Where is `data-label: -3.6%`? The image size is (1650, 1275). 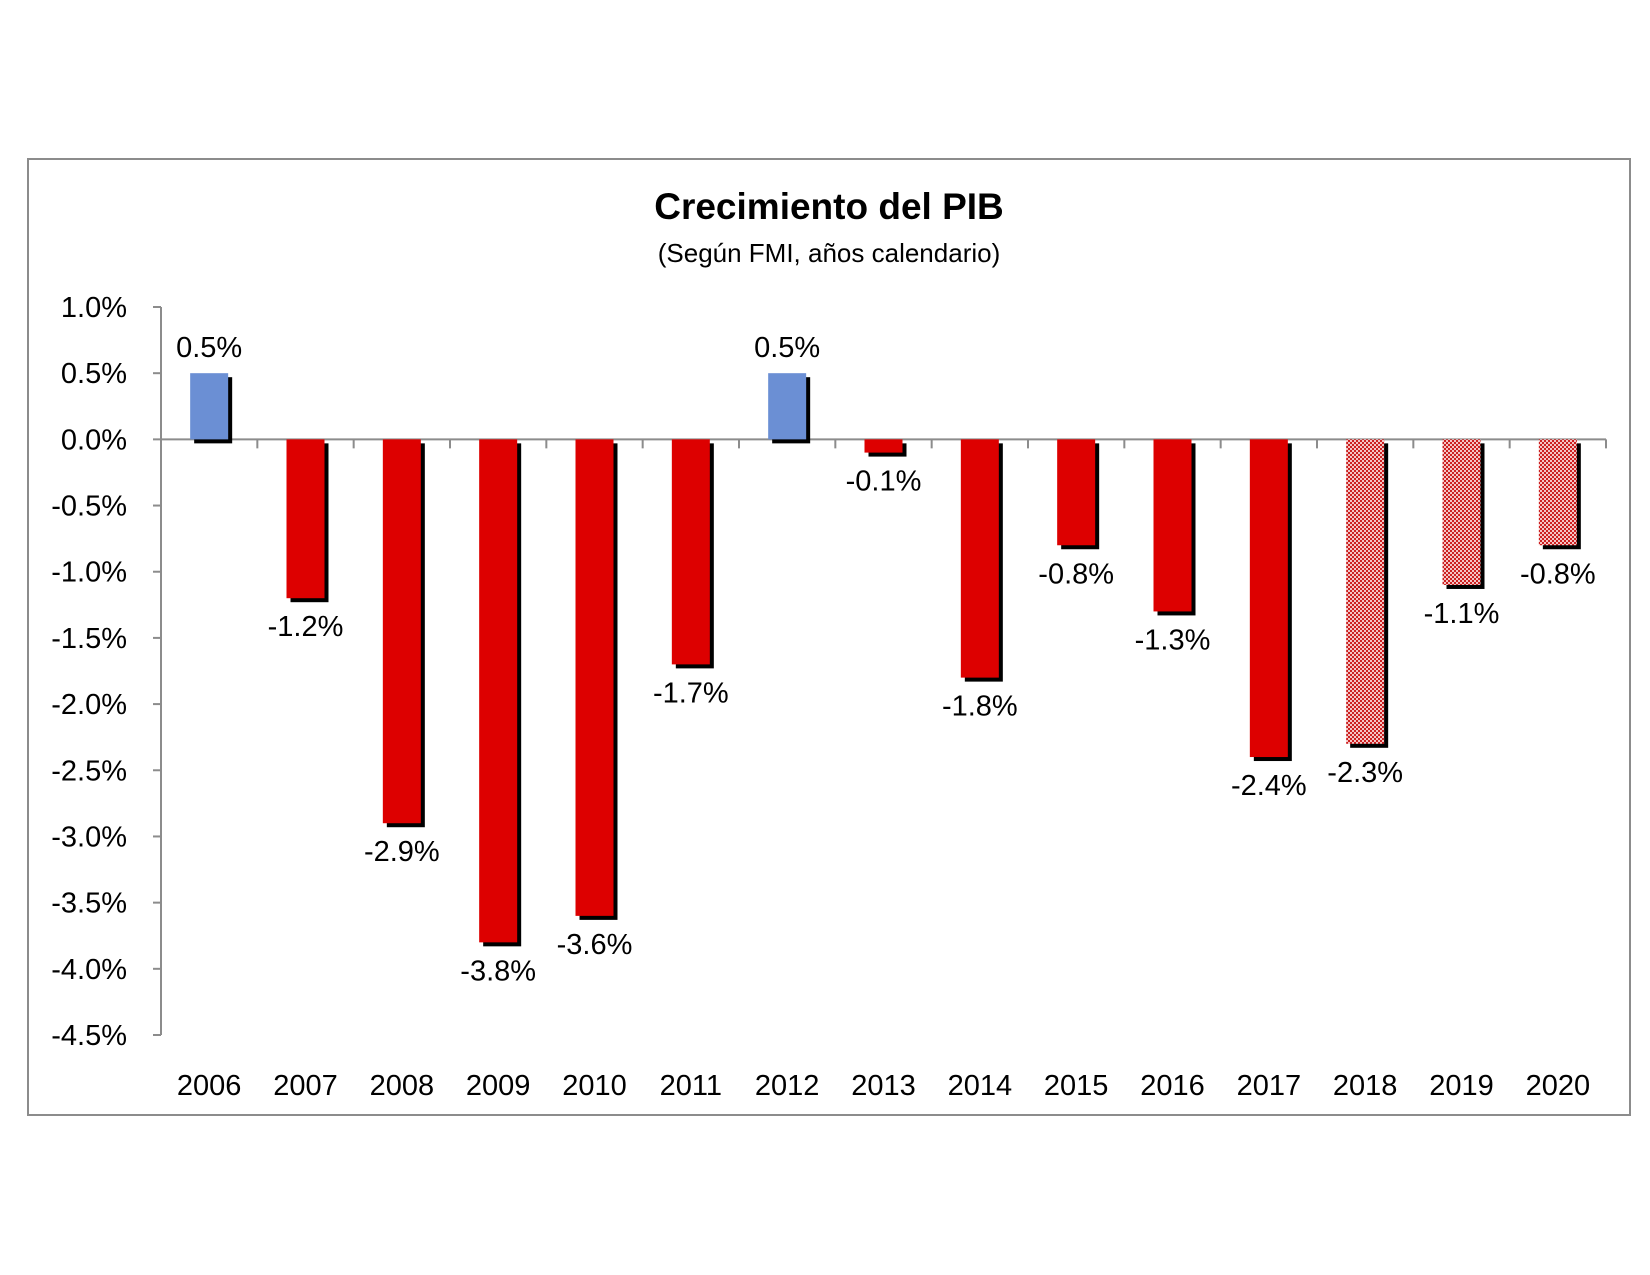 data-label: -3.6% is located at coordinates (595, 945).